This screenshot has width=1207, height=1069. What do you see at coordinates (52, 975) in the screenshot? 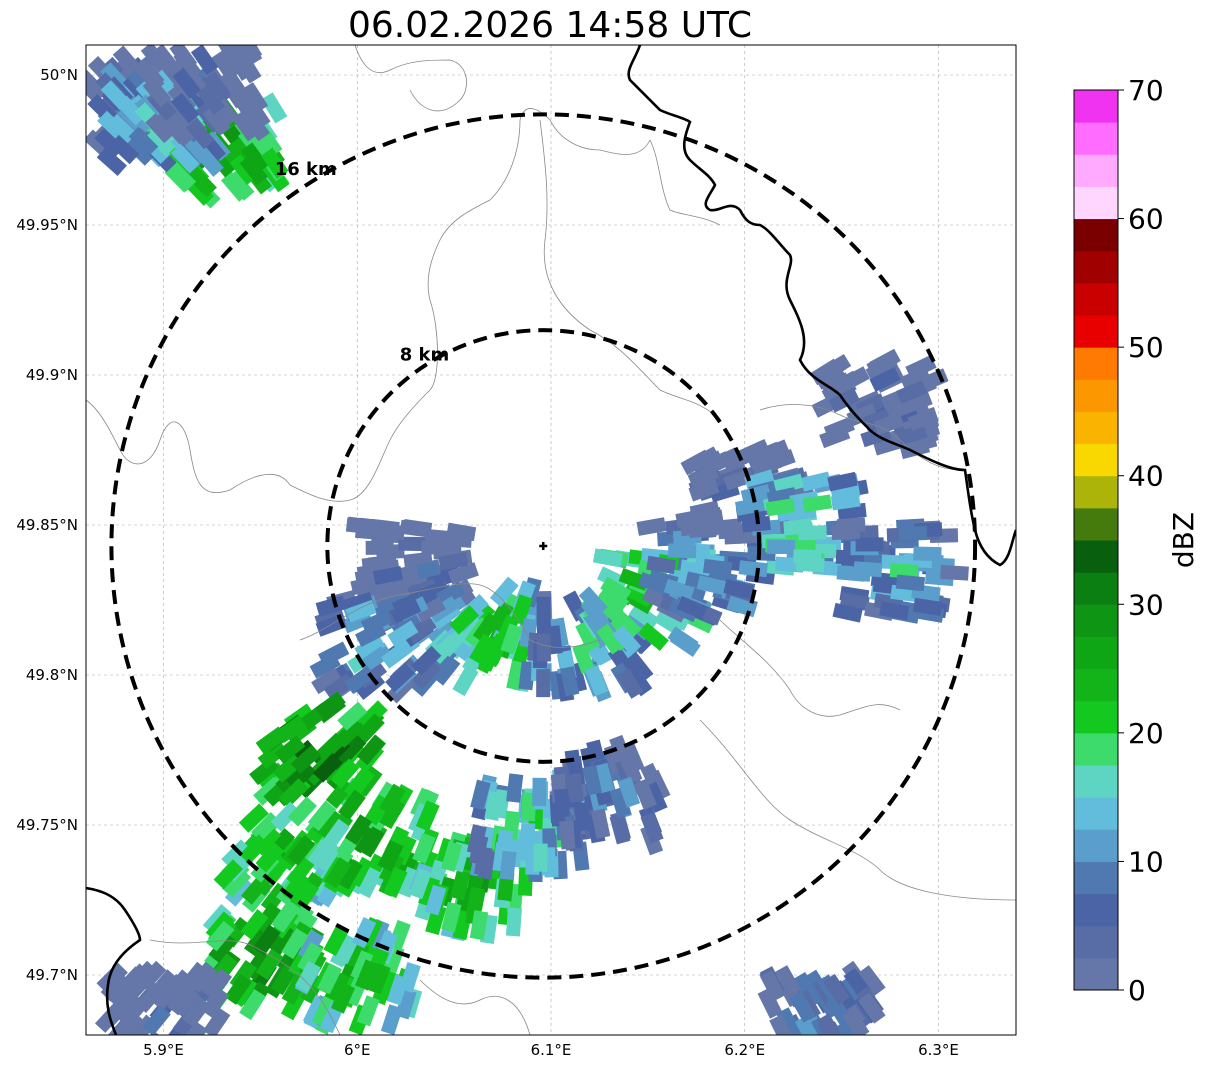
I see `y-tick-label: 49.7°N` at bounding box center [52, 975].